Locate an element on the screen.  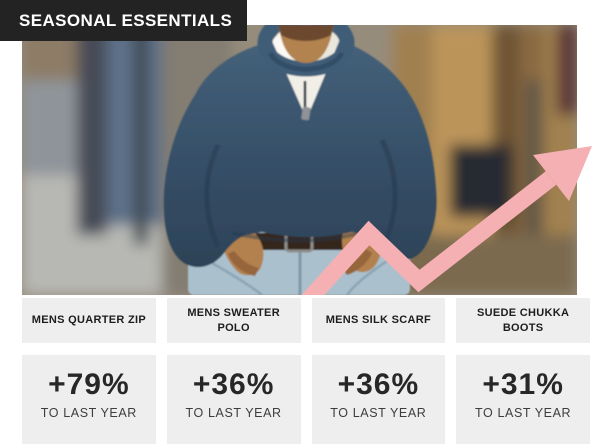
stat-label-box: SUEDE CHUKKA BOOTS is located at coordinates (523, 320).